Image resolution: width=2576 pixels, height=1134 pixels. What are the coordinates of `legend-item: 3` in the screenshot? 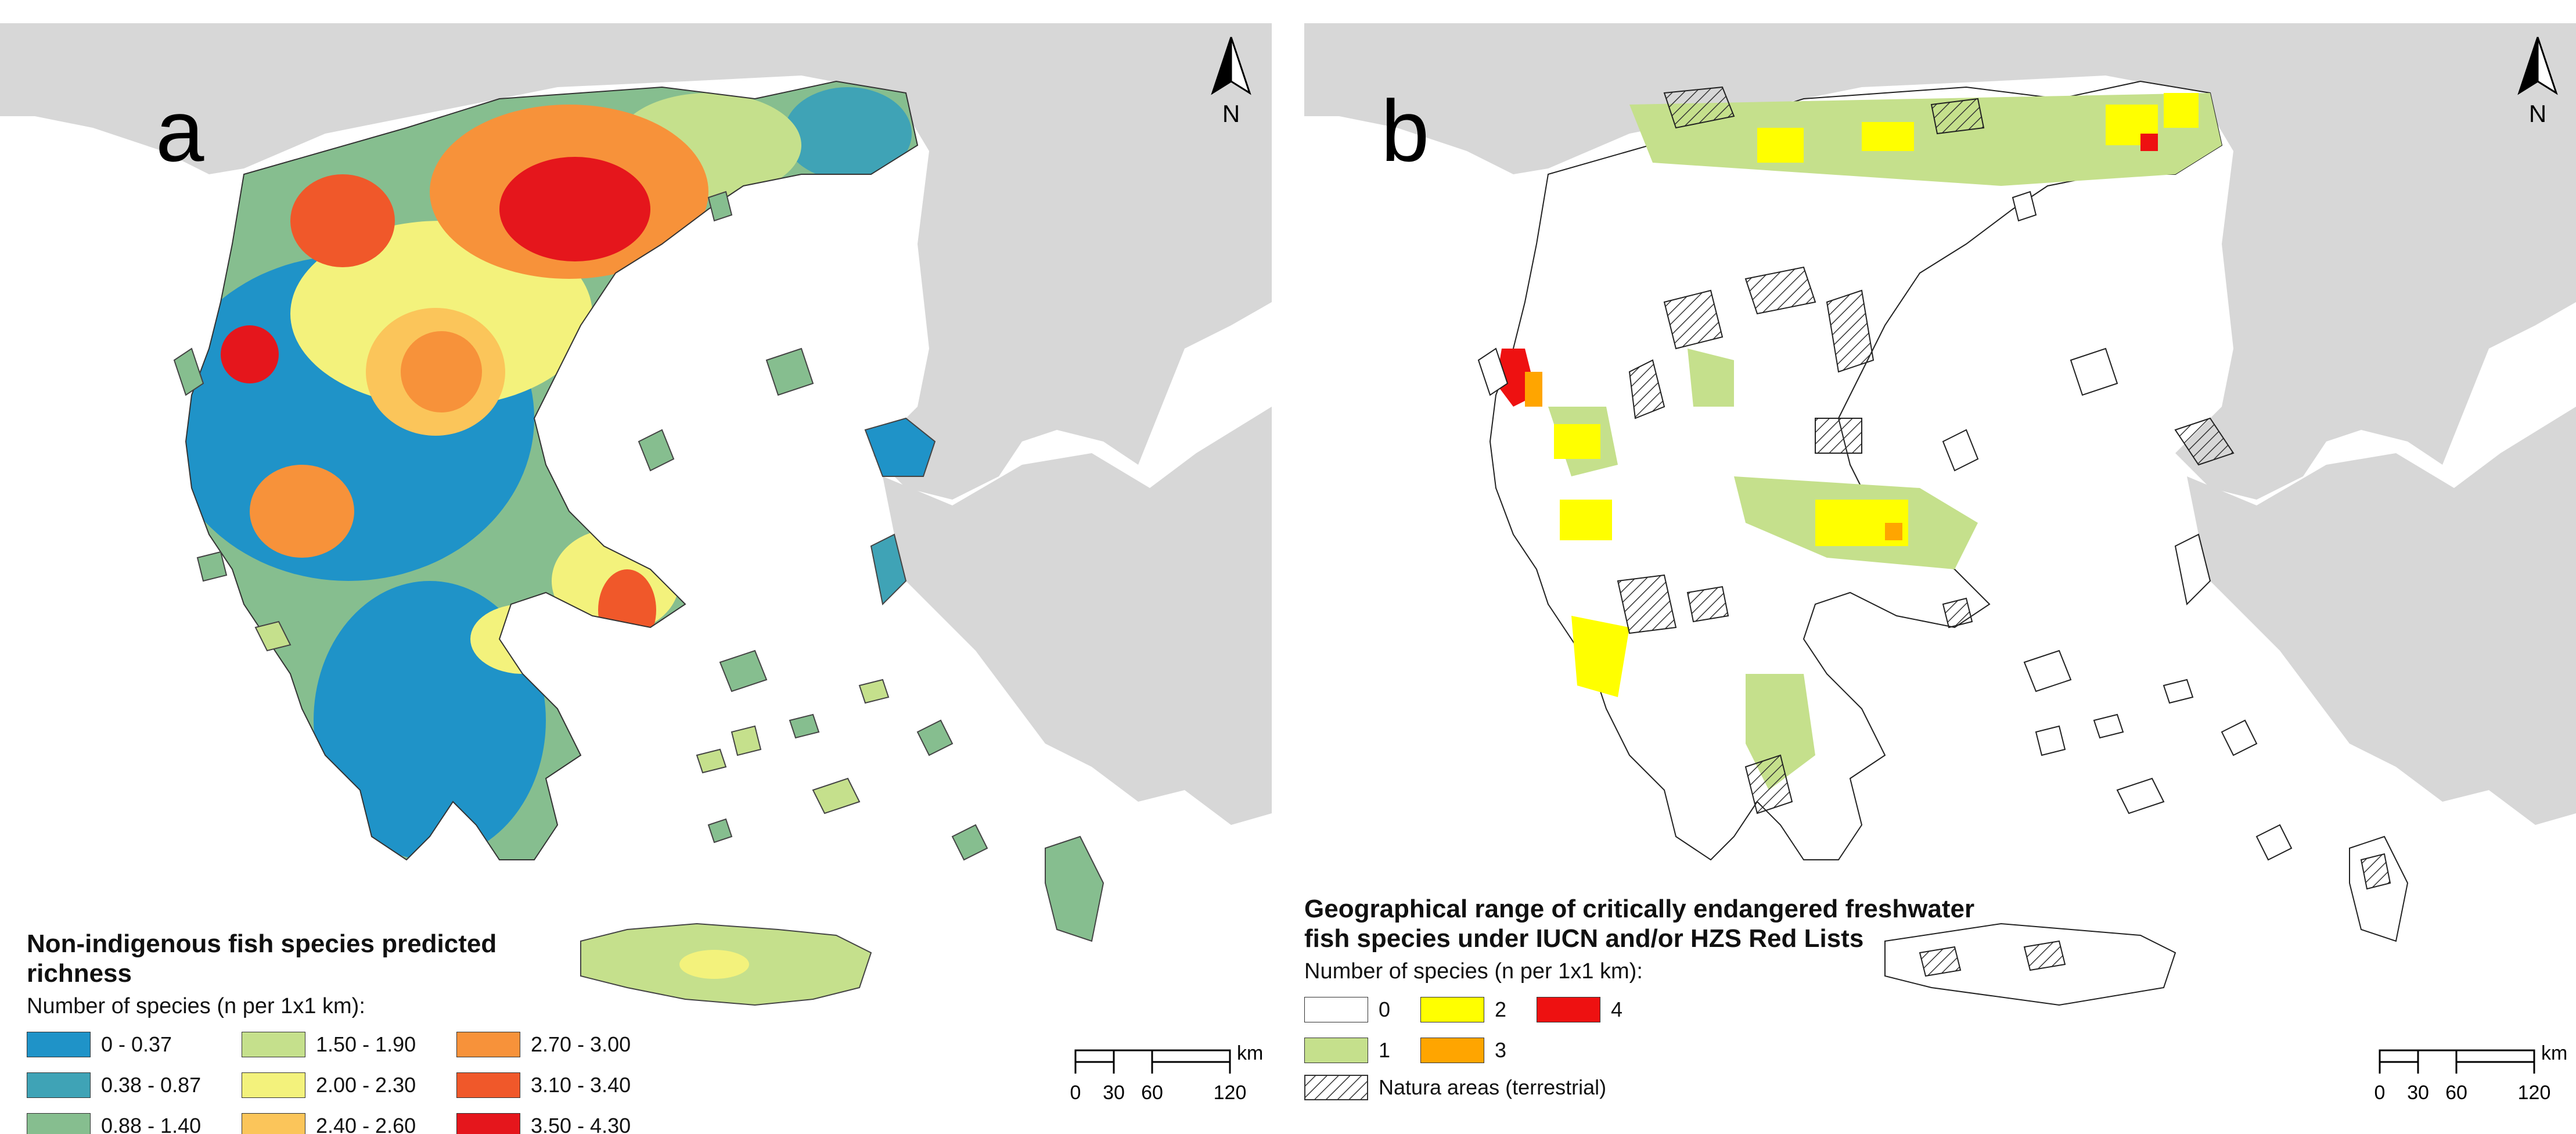 It's located at (1478, 1050).